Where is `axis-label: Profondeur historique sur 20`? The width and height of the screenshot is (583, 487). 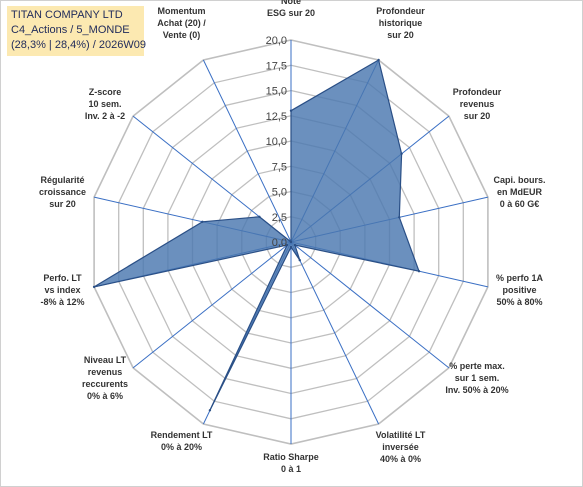 axis-label: Profondeur historique sur 20 is located at coordinates (400, 23).